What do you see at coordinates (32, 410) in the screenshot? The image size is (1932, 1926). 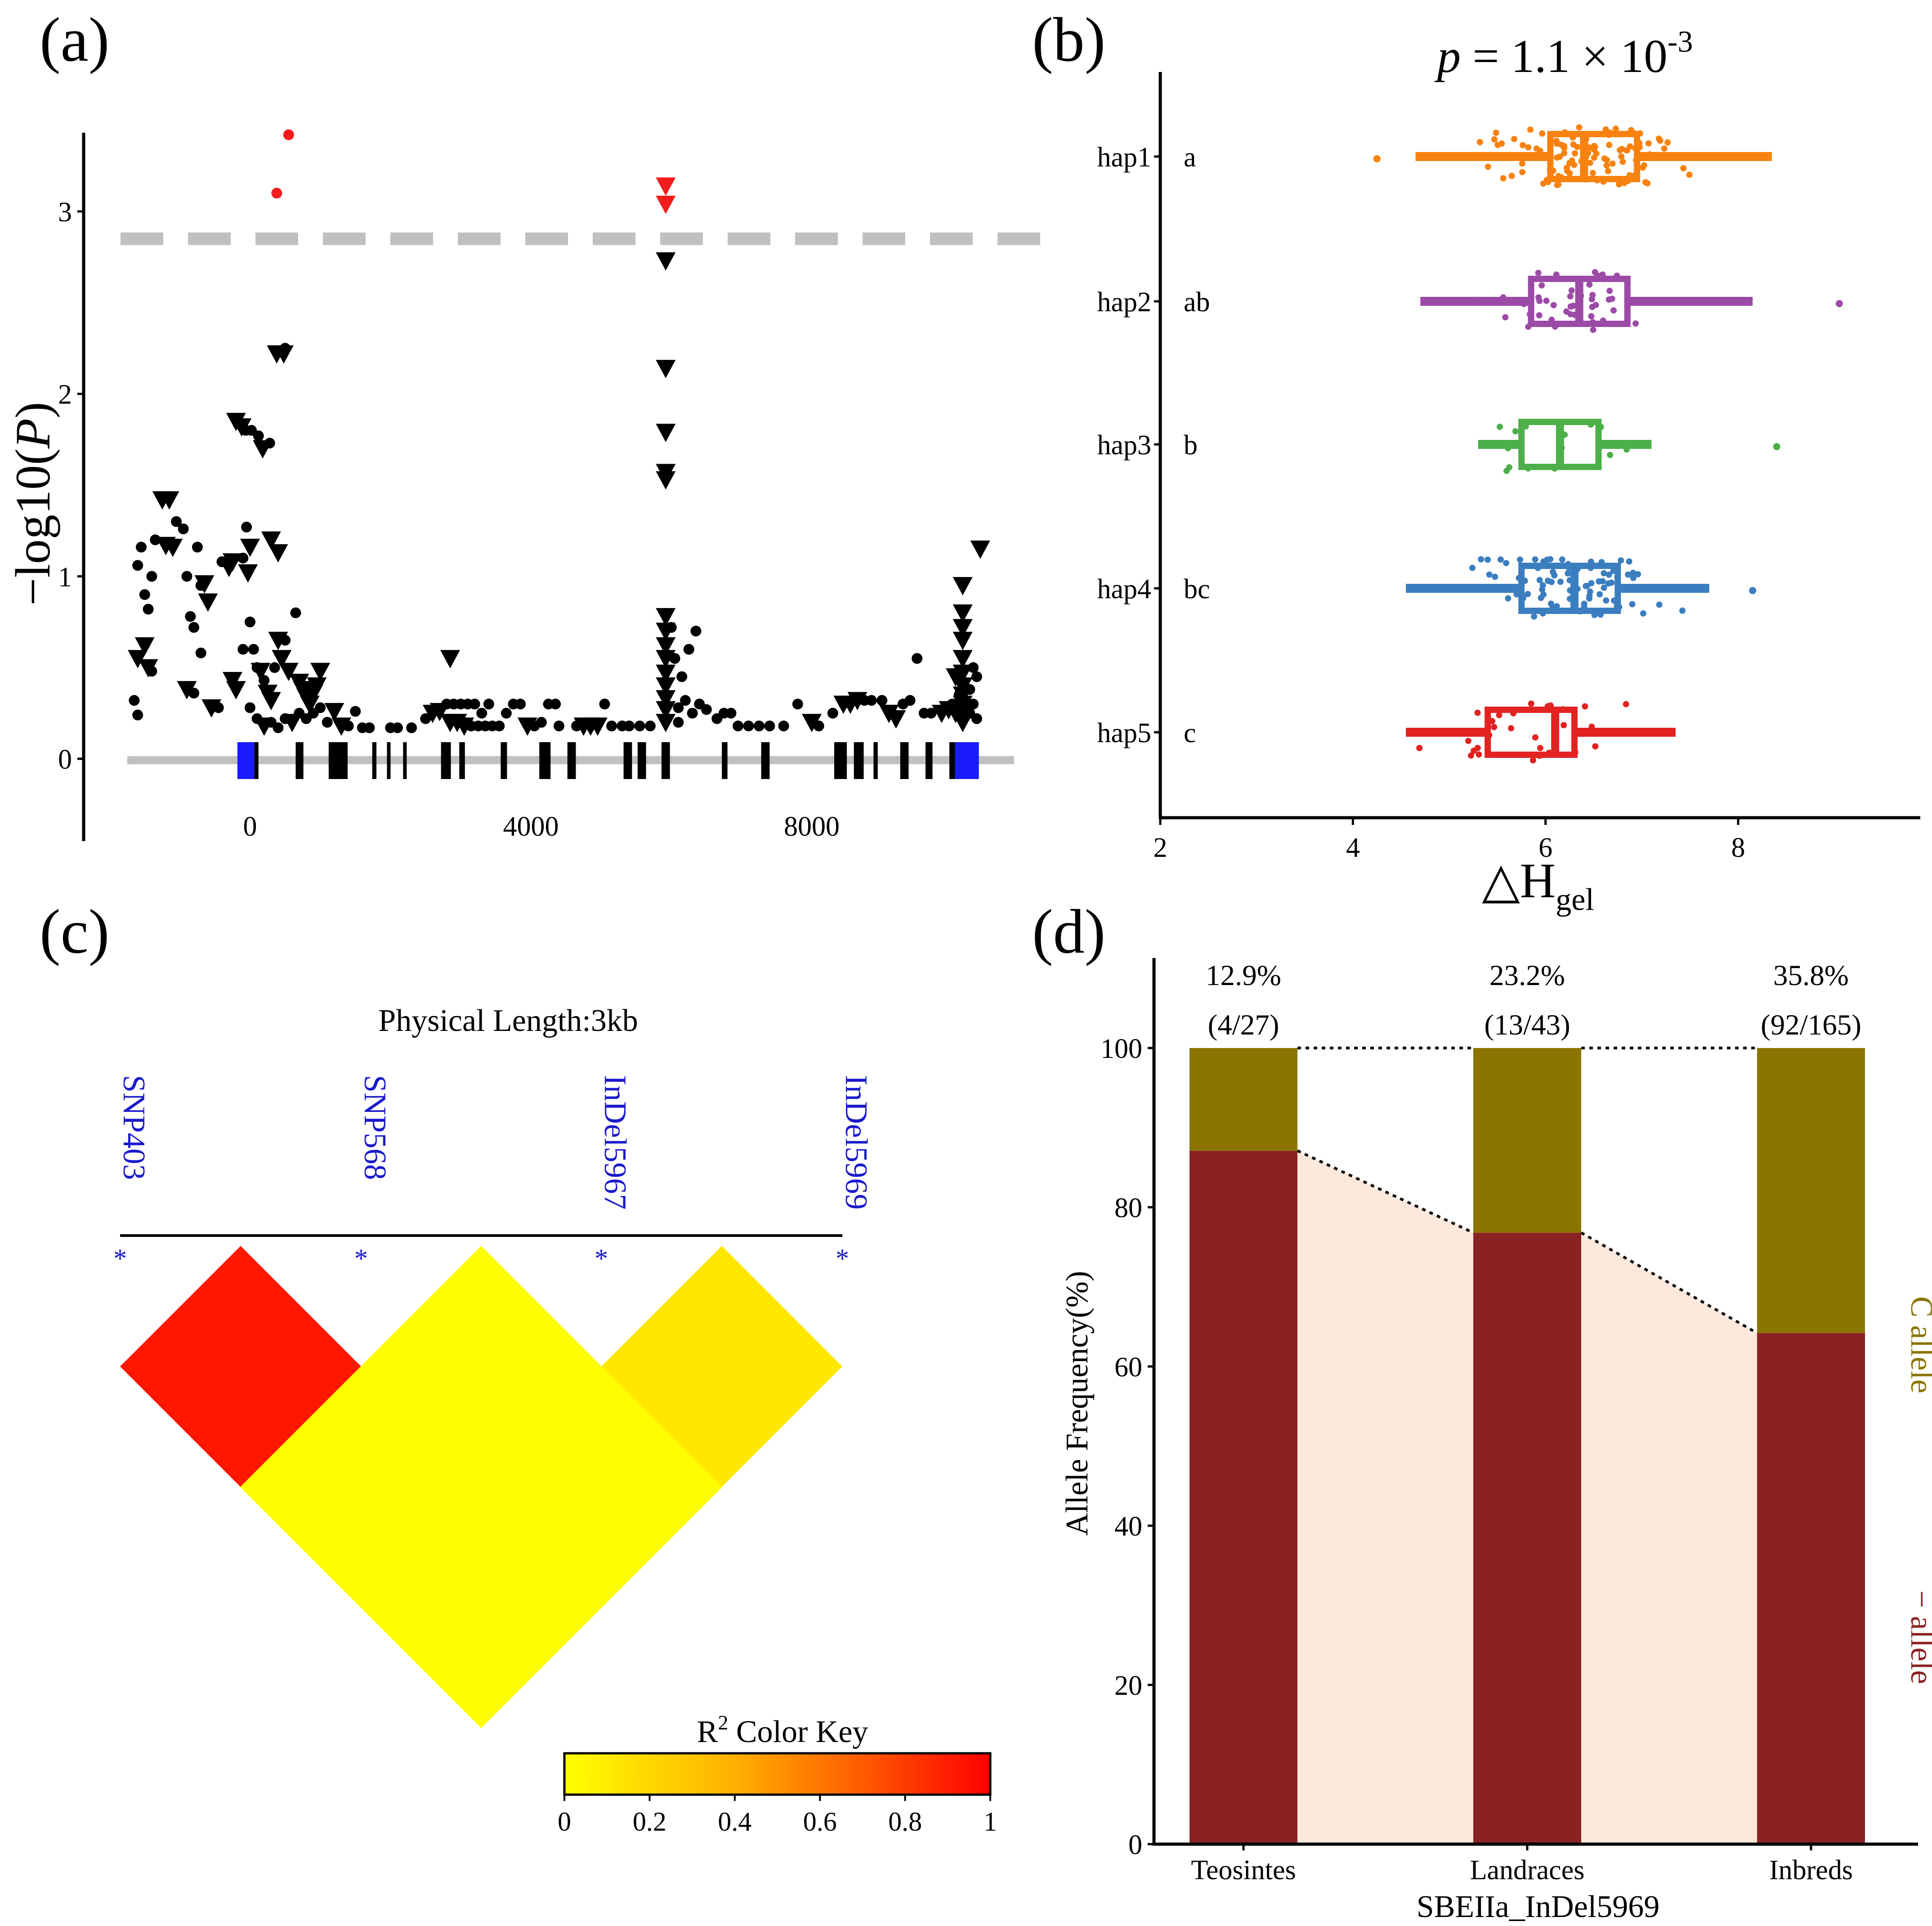 I see `panel-a-ylabel-suffix: )` at bounding box center [32, 410].